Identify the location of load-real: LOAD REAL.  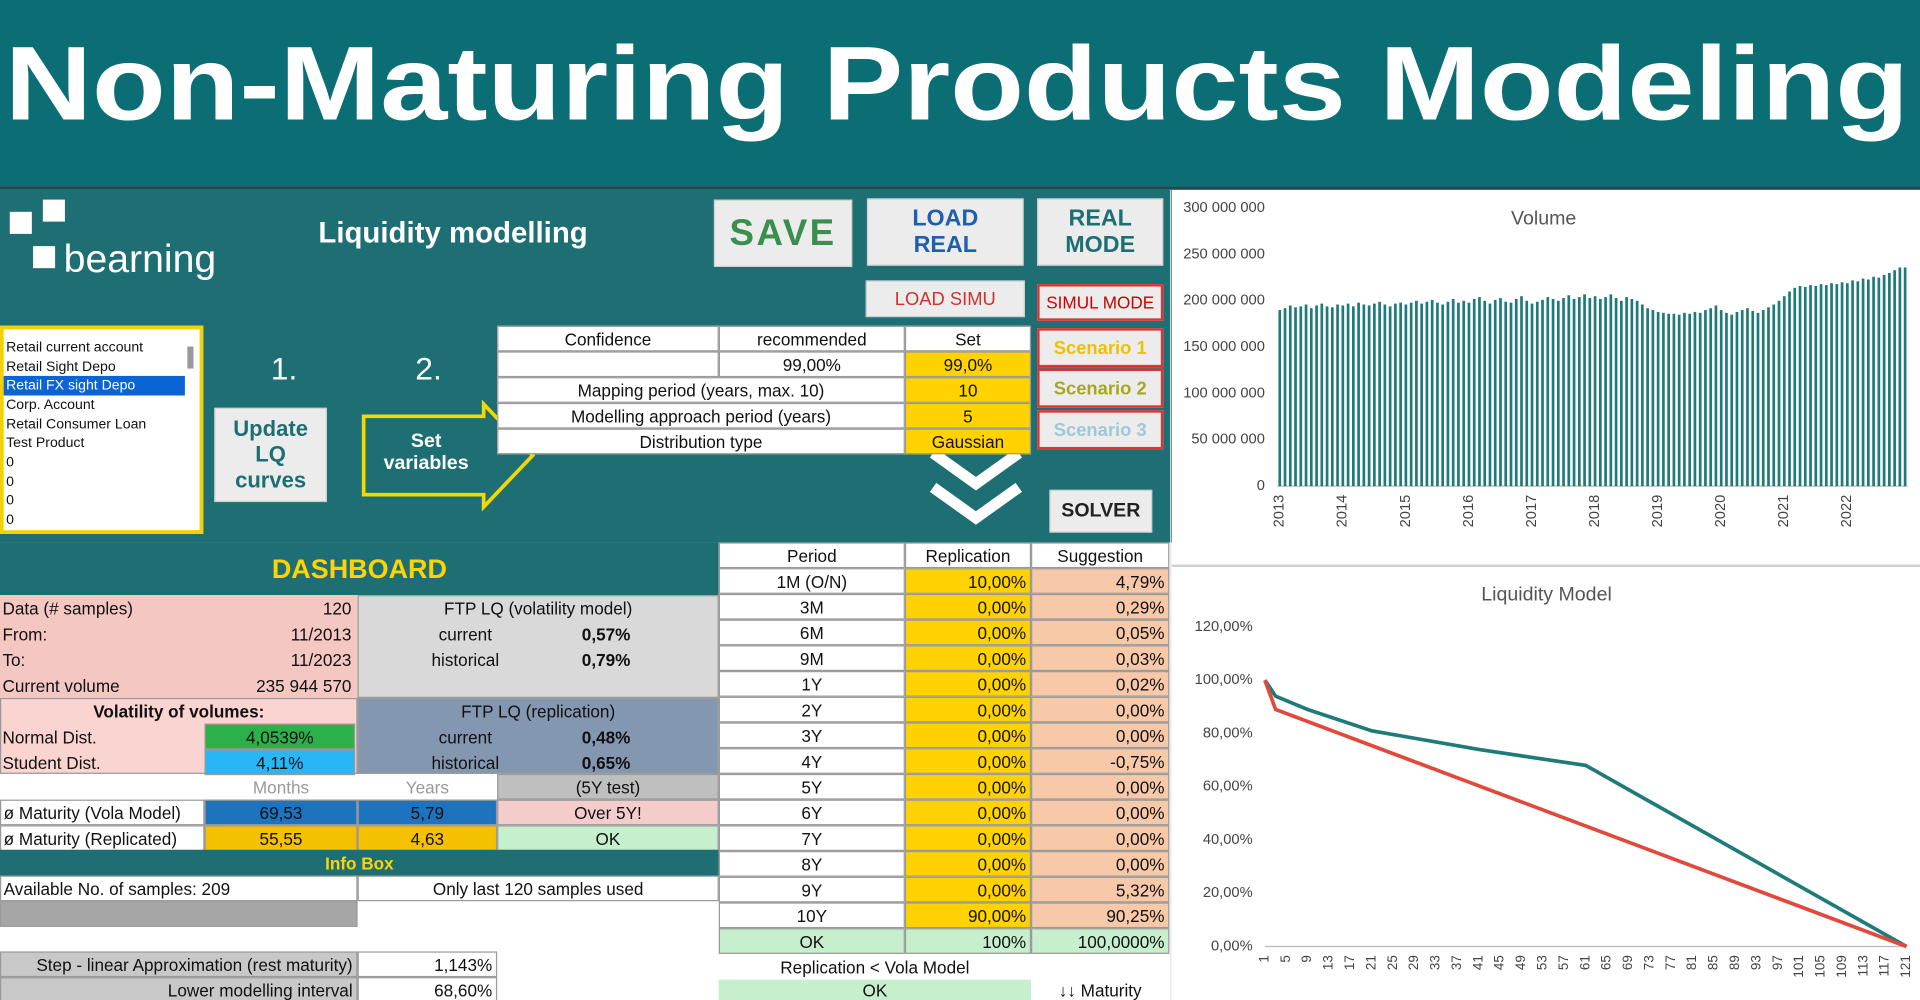
(945, 232).